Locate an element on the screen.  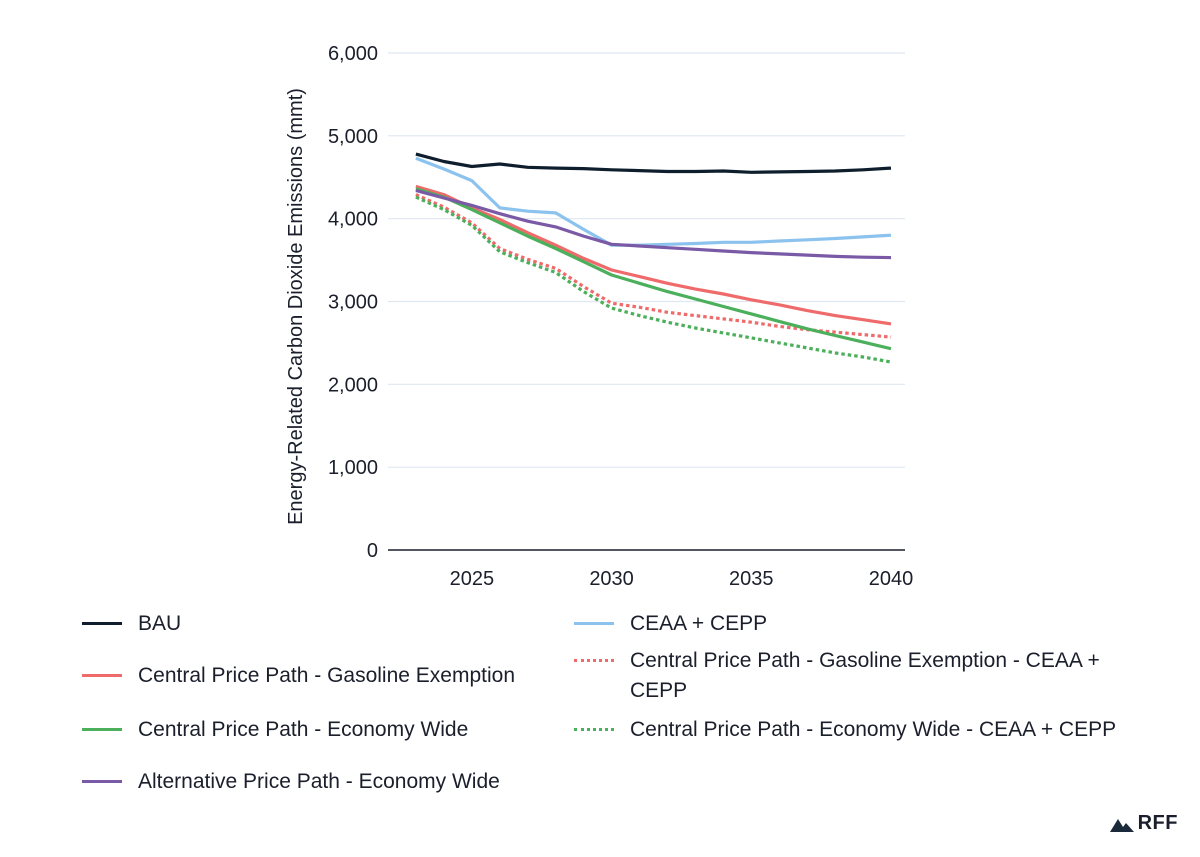
legend-label: Alternative Price Path - Economy Wide is located at coordinates (319, 781).